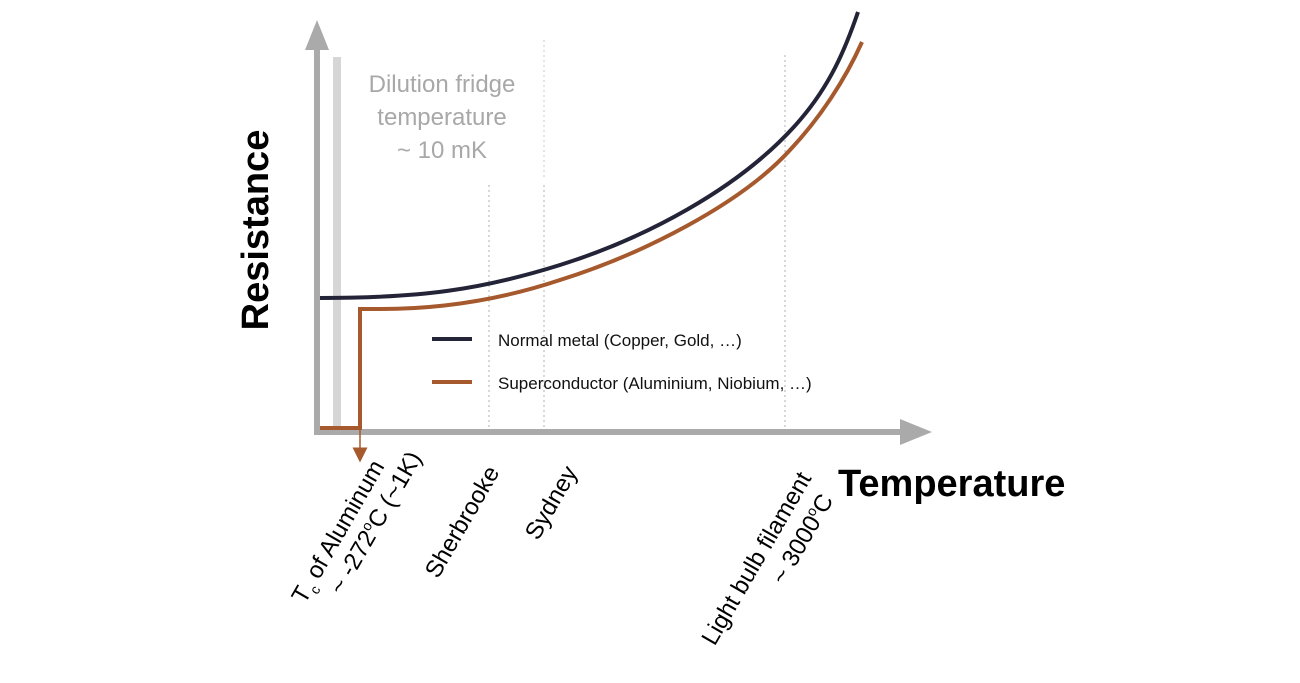 This screenshot has width=1300, height=683. Describe the element at coordinates (620, 340) in the screenshot. I see `legend-normal-label: Normal metal (Copper, Gold, …)` at that location.